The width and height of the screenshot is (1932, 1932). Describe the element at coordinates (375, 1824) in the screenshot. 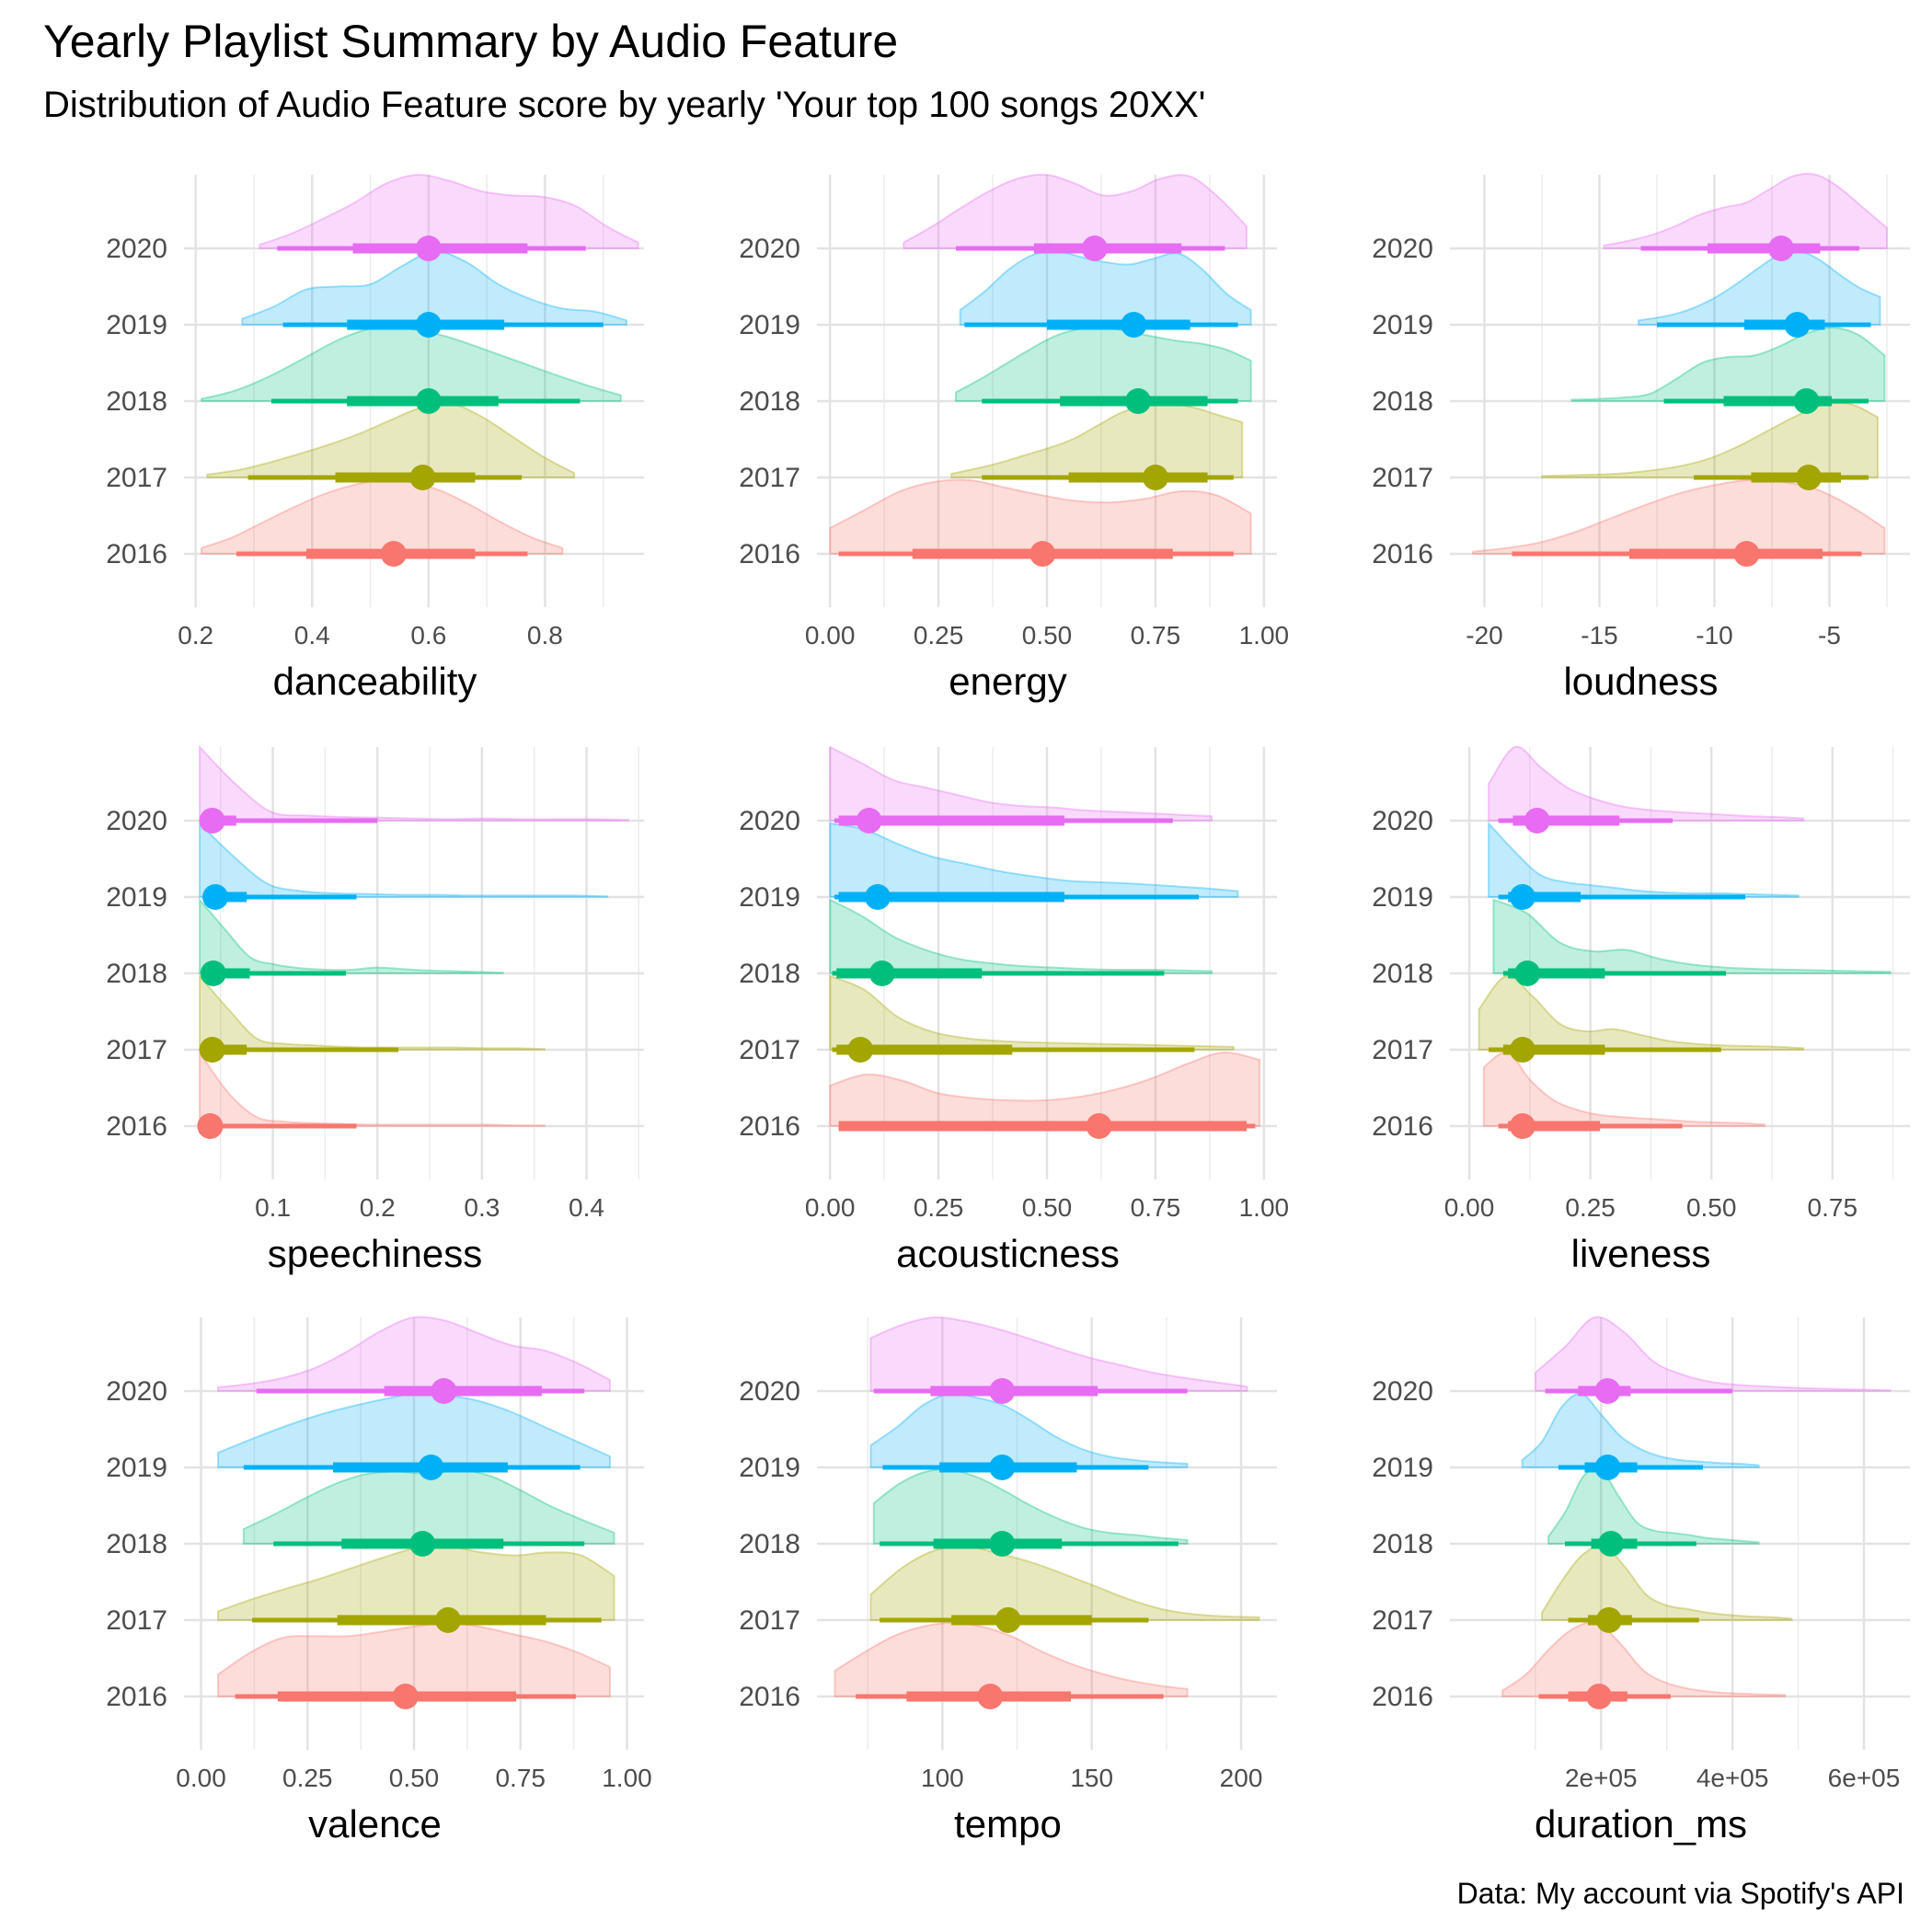

I see `x-axis-title: valence` at that location.